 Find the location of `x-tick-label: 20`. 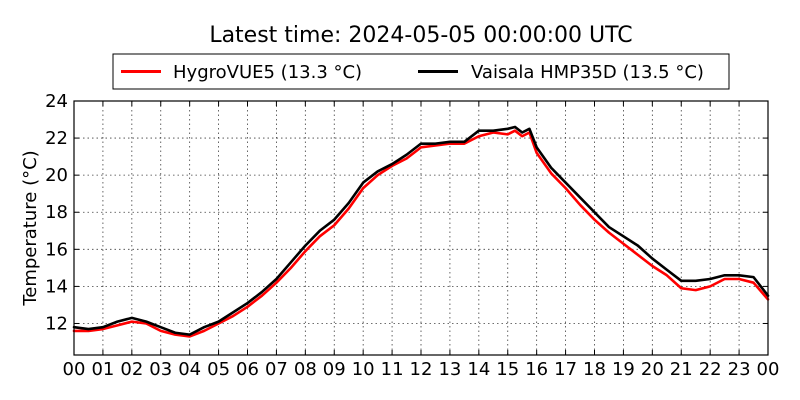

x-tick-label: 20 is located at coordinates (652, 369).